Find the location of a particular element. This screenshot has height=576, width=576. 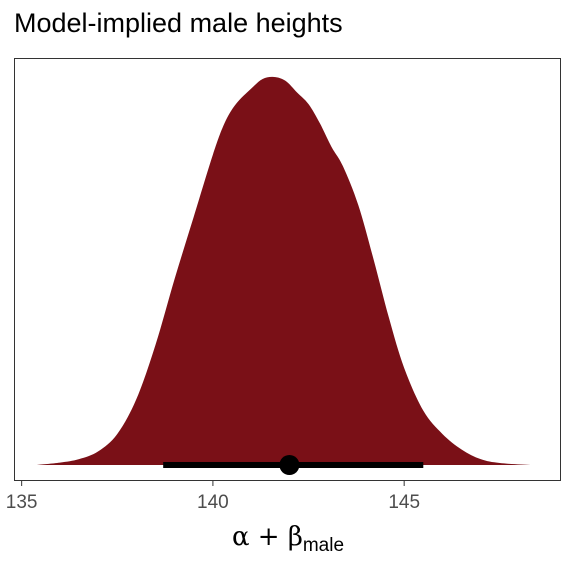

x-axis-subscript: male is located at coordinates (323, 545).